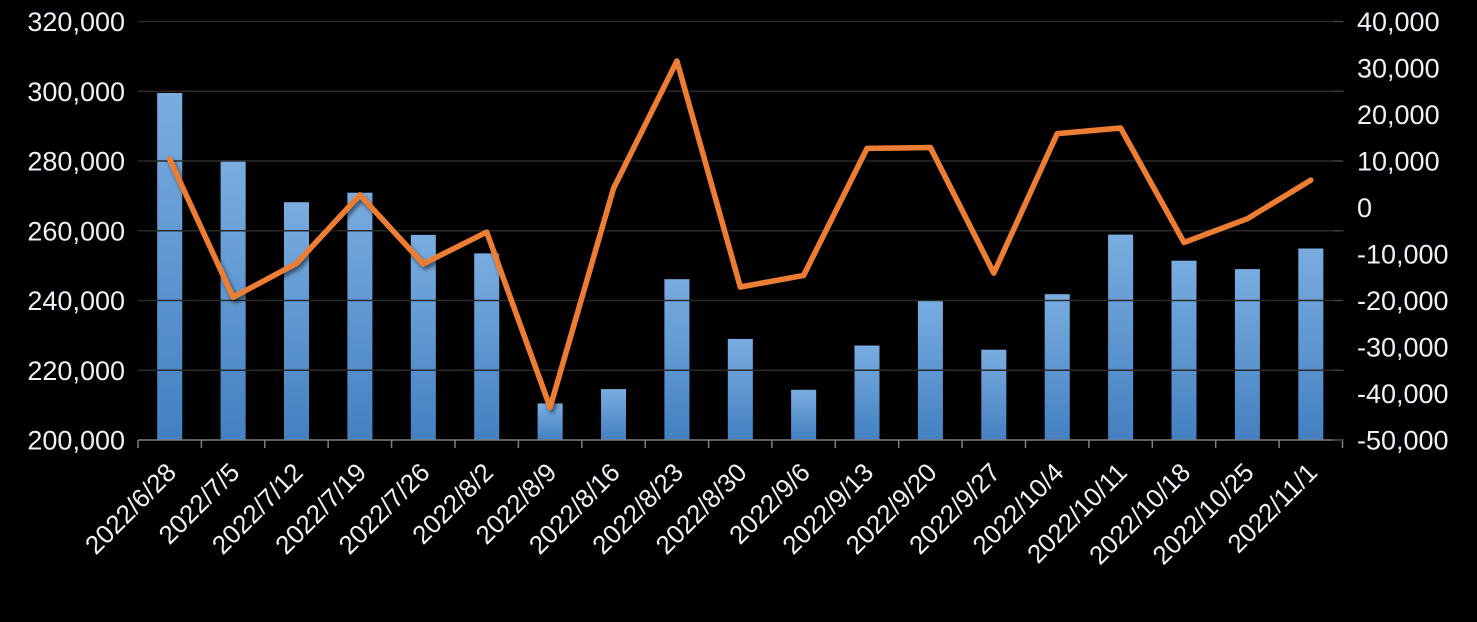 The image size is (1477, 622). Describe the element at coordinates (76, 301) in the screenshot. I see `left-axis-label: 240,000` at that location.